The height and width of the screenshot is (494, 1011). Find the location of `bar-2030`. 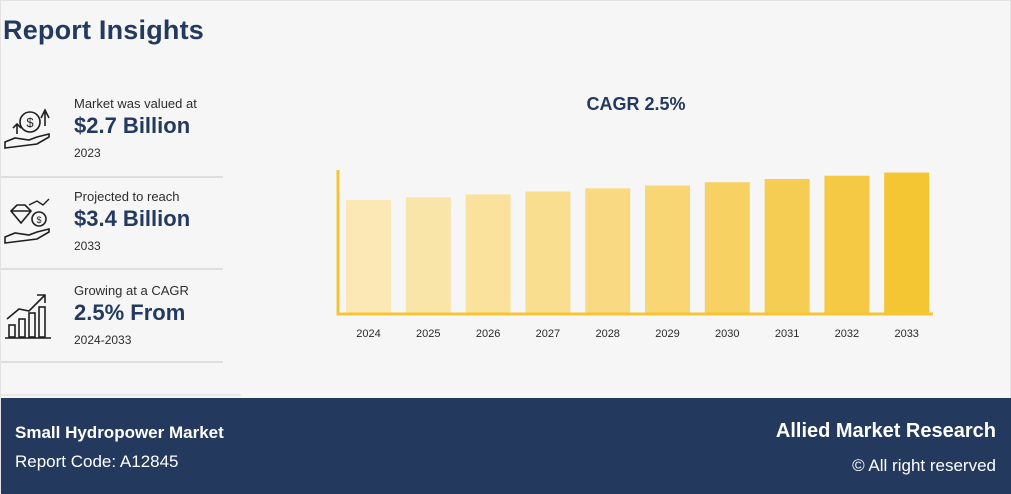

bar-2030 is located at coordinates (727, 247).